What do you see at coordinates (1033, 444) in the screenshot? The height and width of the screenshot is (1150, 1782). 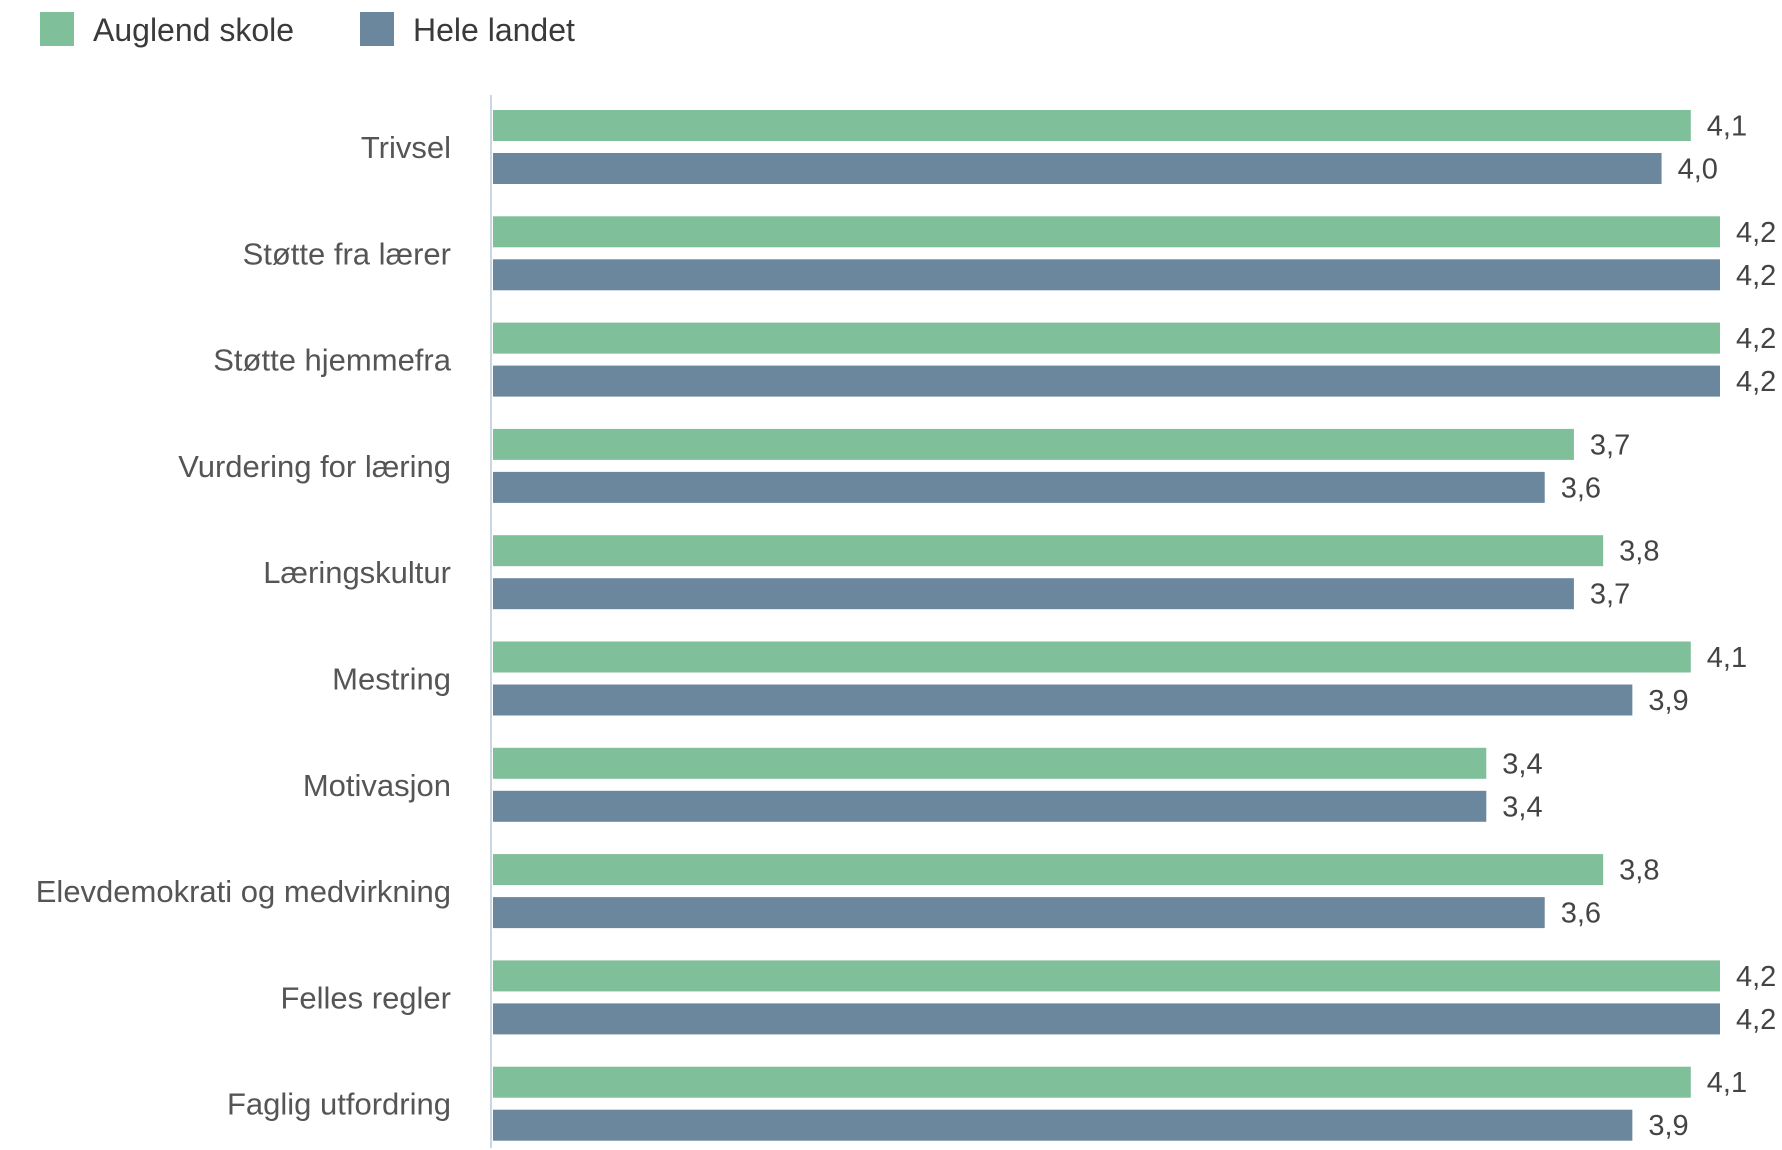 I see `bar-auglend-skole-vurdering-for-laering` at bounding box center [1033, 444].